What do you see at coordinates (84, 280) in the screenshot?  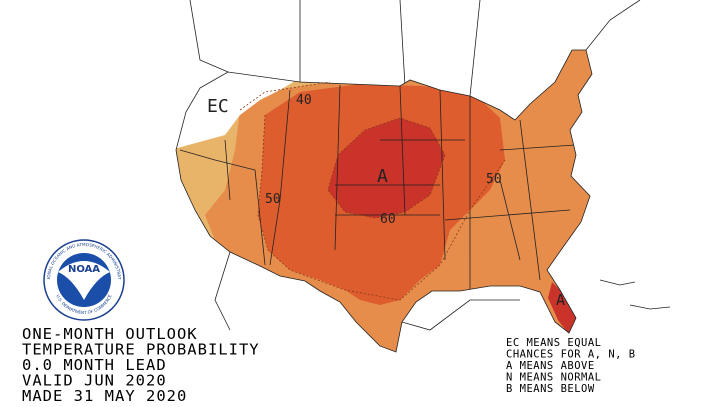 I see `logo-gull` at bounding box center [84, 280].